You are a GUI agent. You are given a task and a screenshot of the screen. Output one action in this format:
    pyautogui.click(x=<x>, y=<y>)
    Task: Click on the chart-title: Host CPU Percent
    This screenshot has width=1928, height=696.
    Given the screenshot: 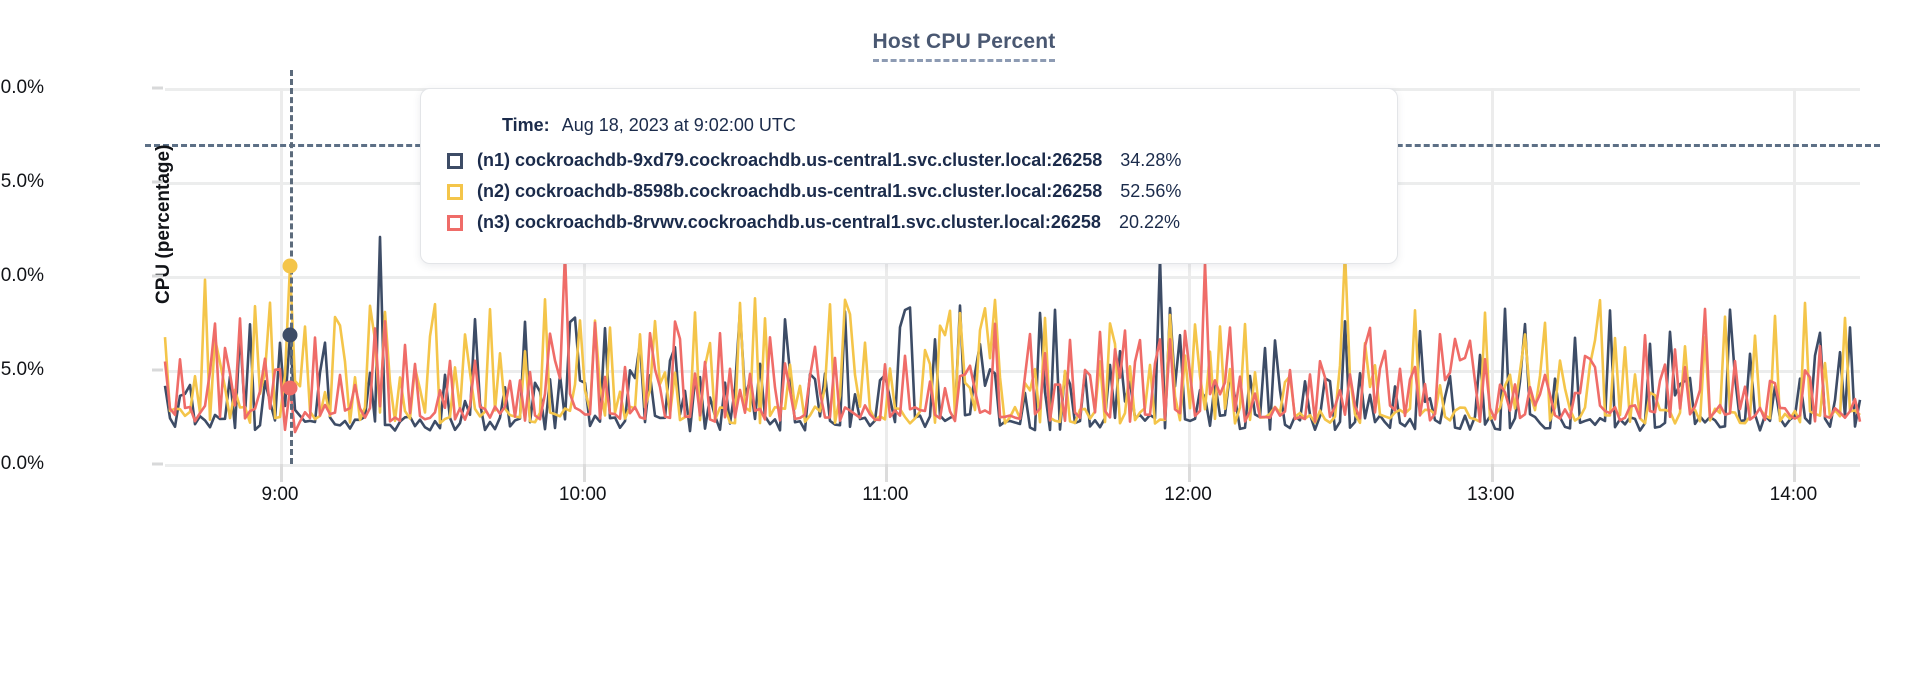 What is the action you would take?
    pyautogui.click(x=964, y=46)
    